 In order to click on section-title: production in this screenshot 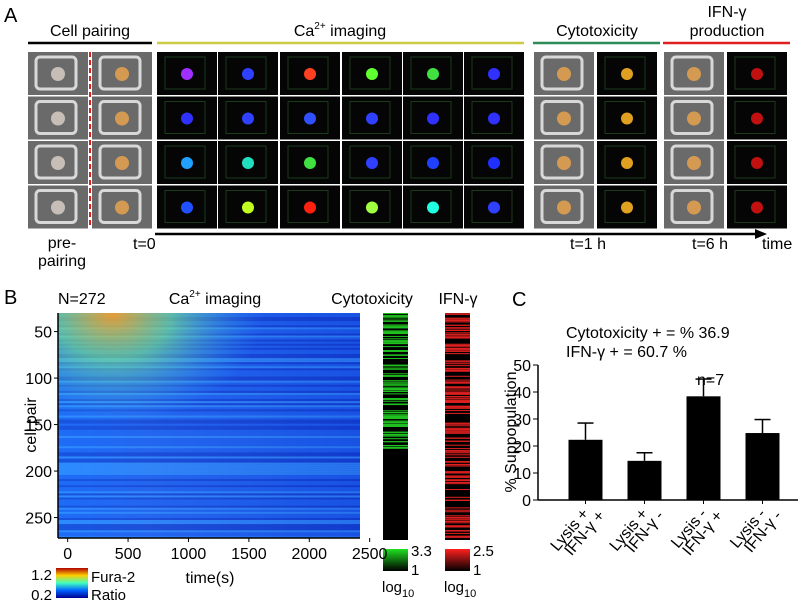, I will do `click(727, 31)`.